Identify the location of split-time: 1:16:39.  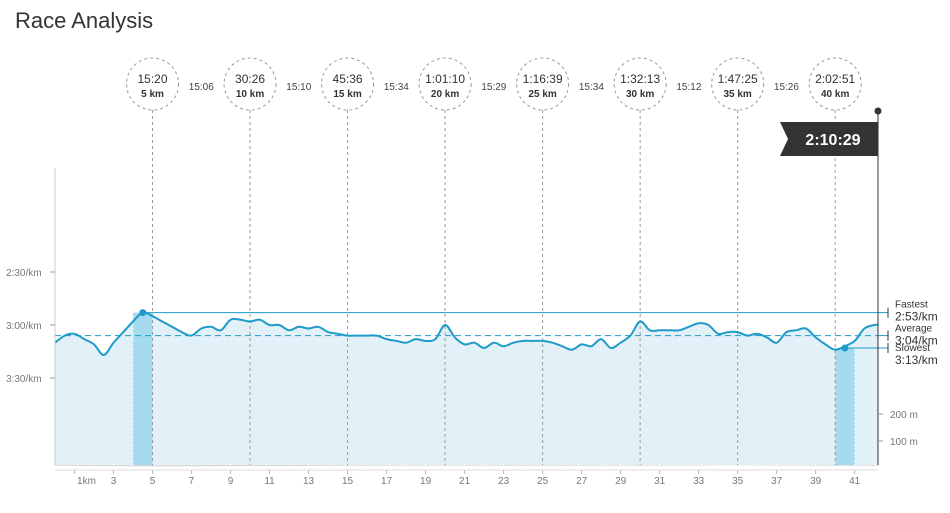
(543, 79).